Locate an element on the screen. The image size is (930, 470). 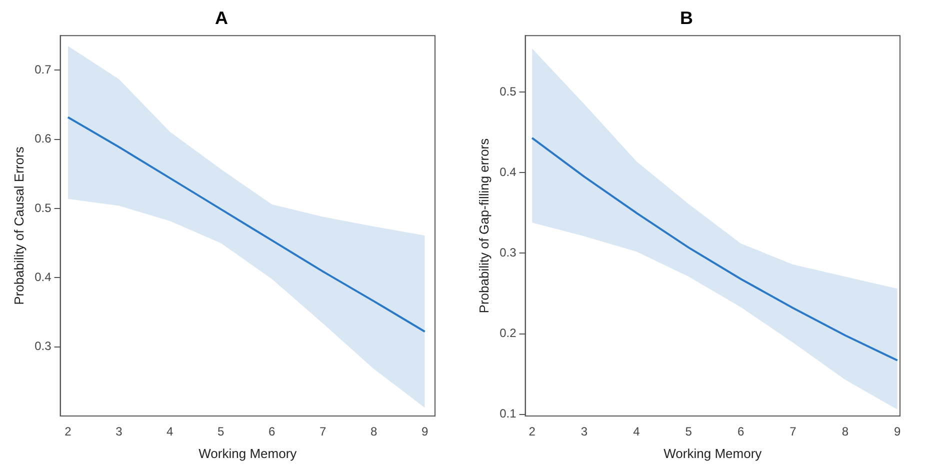
y-axis-title: Probability of Gap-filling errors is located at coordinates (484, 226).